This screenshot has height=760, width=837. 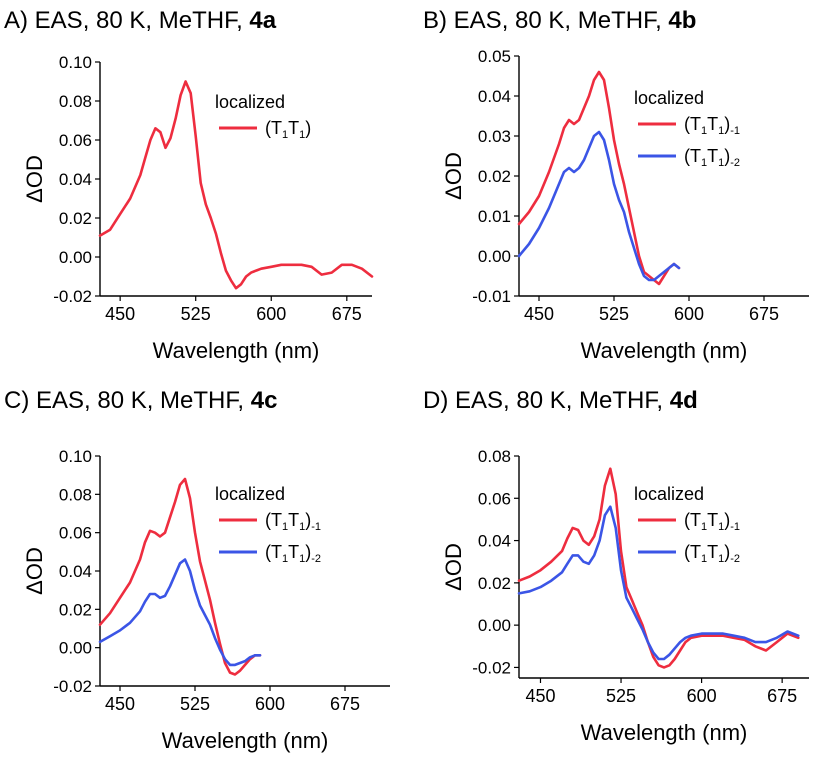 What do you see at coordinates (264, 400) in the screenshot?
I see `chart-title-compound: 4c` at bounding box center [264, 400].